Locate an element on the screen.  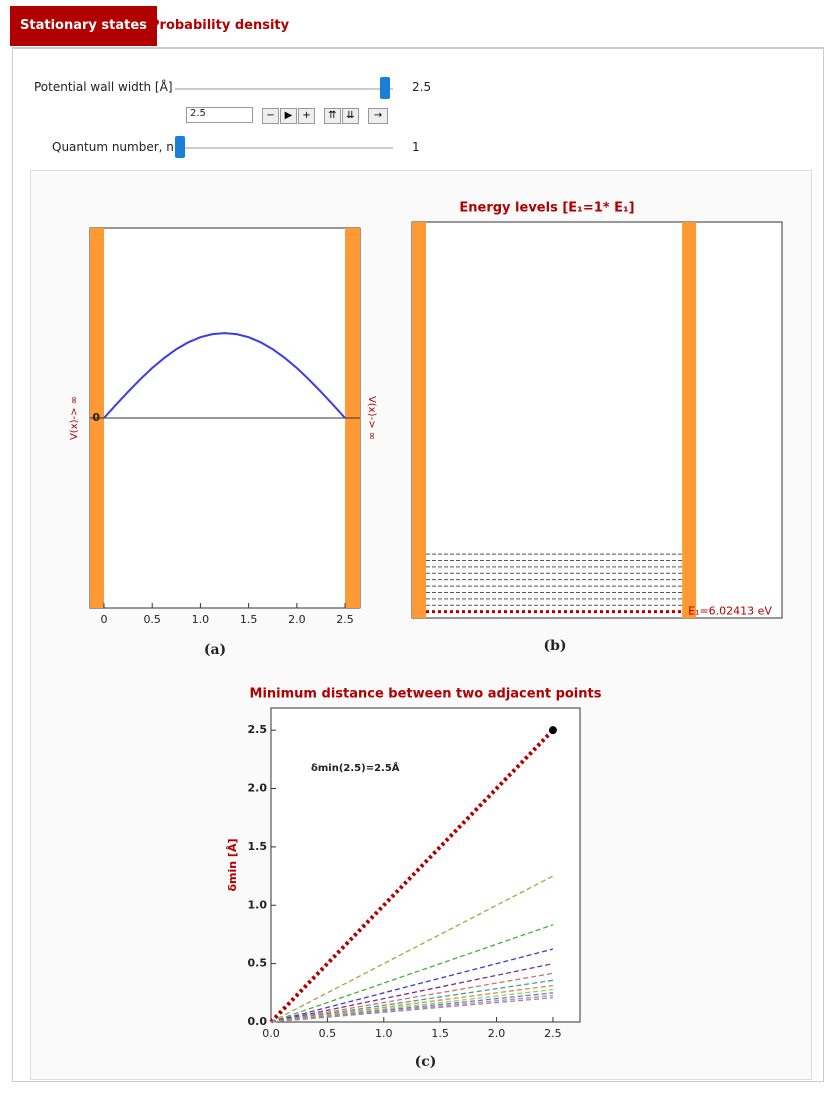
annotation: δmin(2.5)=2.5Å is located at coordinates (355, 767).